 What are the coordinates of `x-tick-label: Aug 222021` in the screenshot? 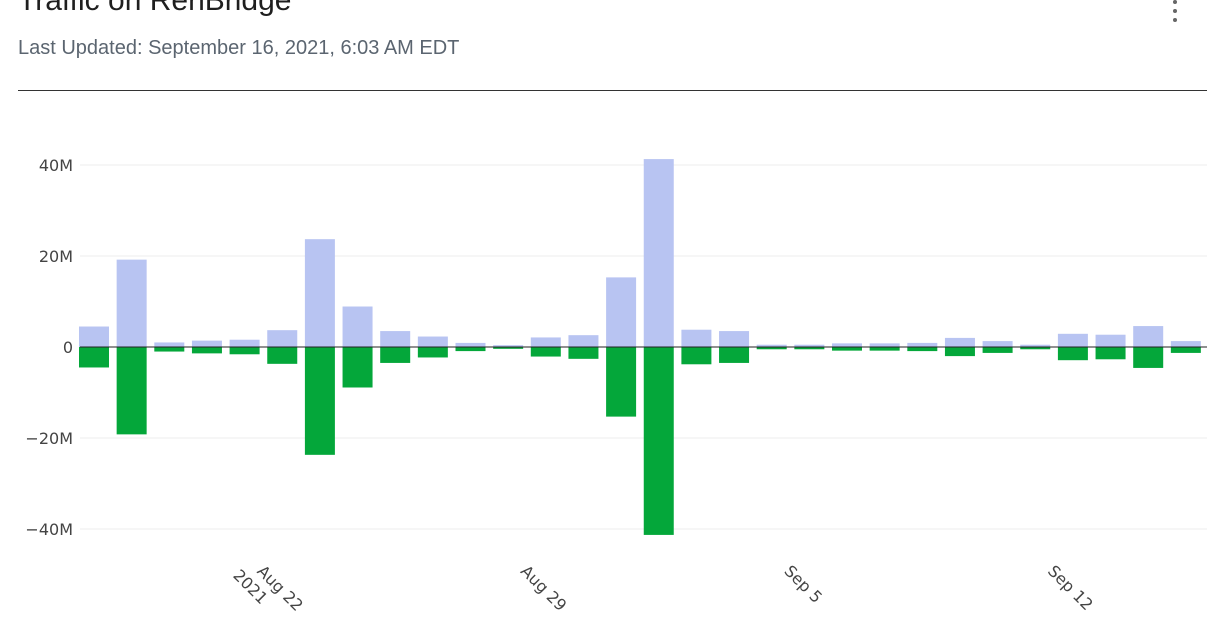 It's located at (268, 585).